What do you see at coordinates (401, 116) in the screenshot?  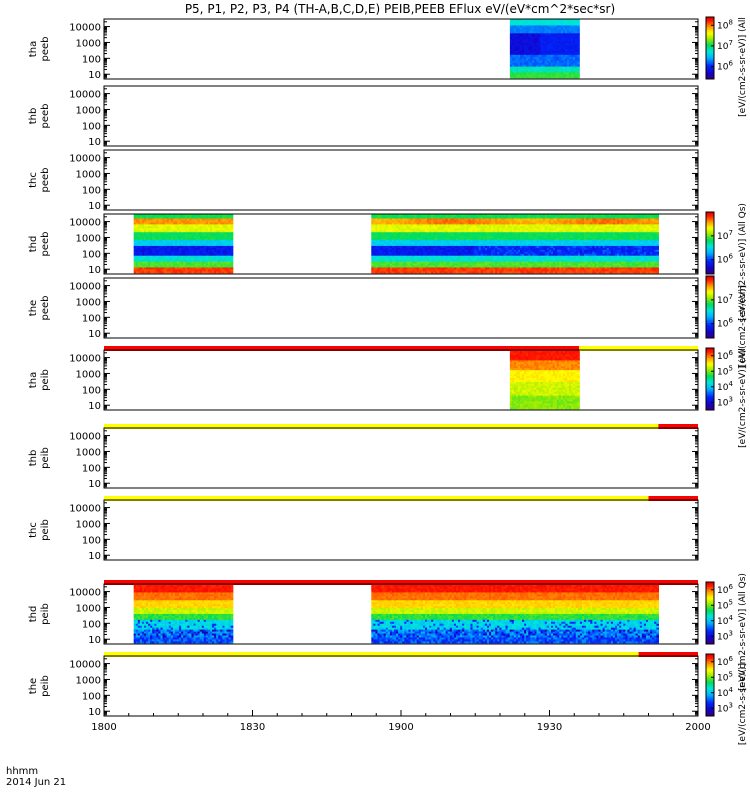 I see `panel-frame-thb-peeb` at bounding box center [401, 116].